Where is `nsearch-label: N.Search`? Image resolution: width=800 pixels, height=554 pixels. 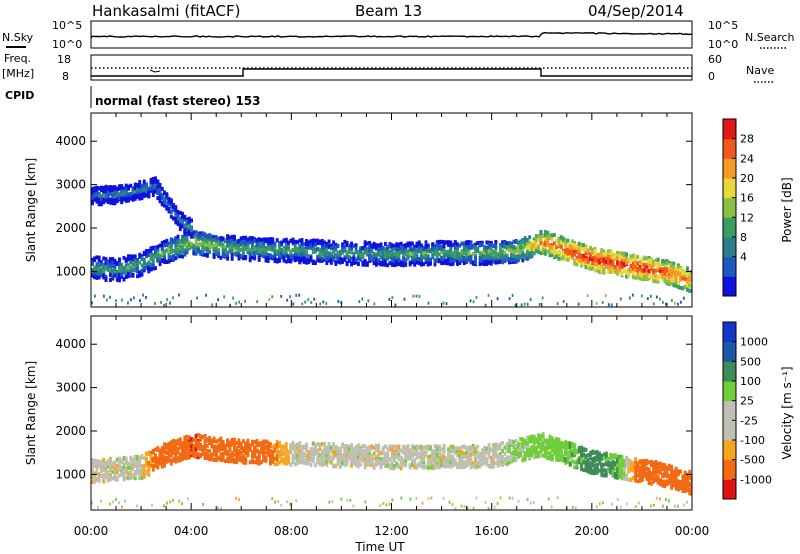 nsearch-label: N.Search is located at coordinates (770, 37).